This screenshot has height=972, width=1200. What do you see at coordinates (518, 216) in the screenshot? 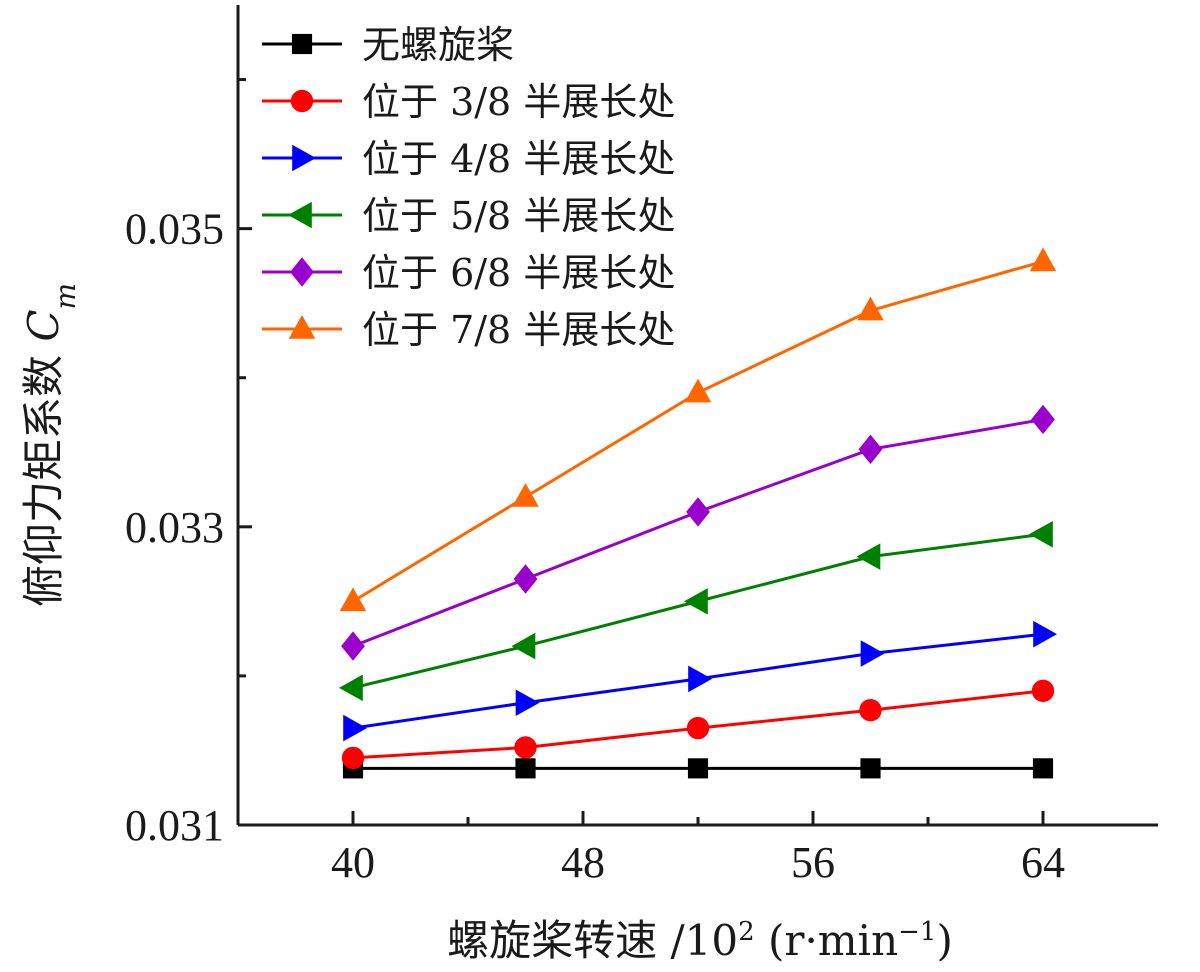
I see `legend-label: 位于 5/8 半展长处` at bounding box center [518, 216].